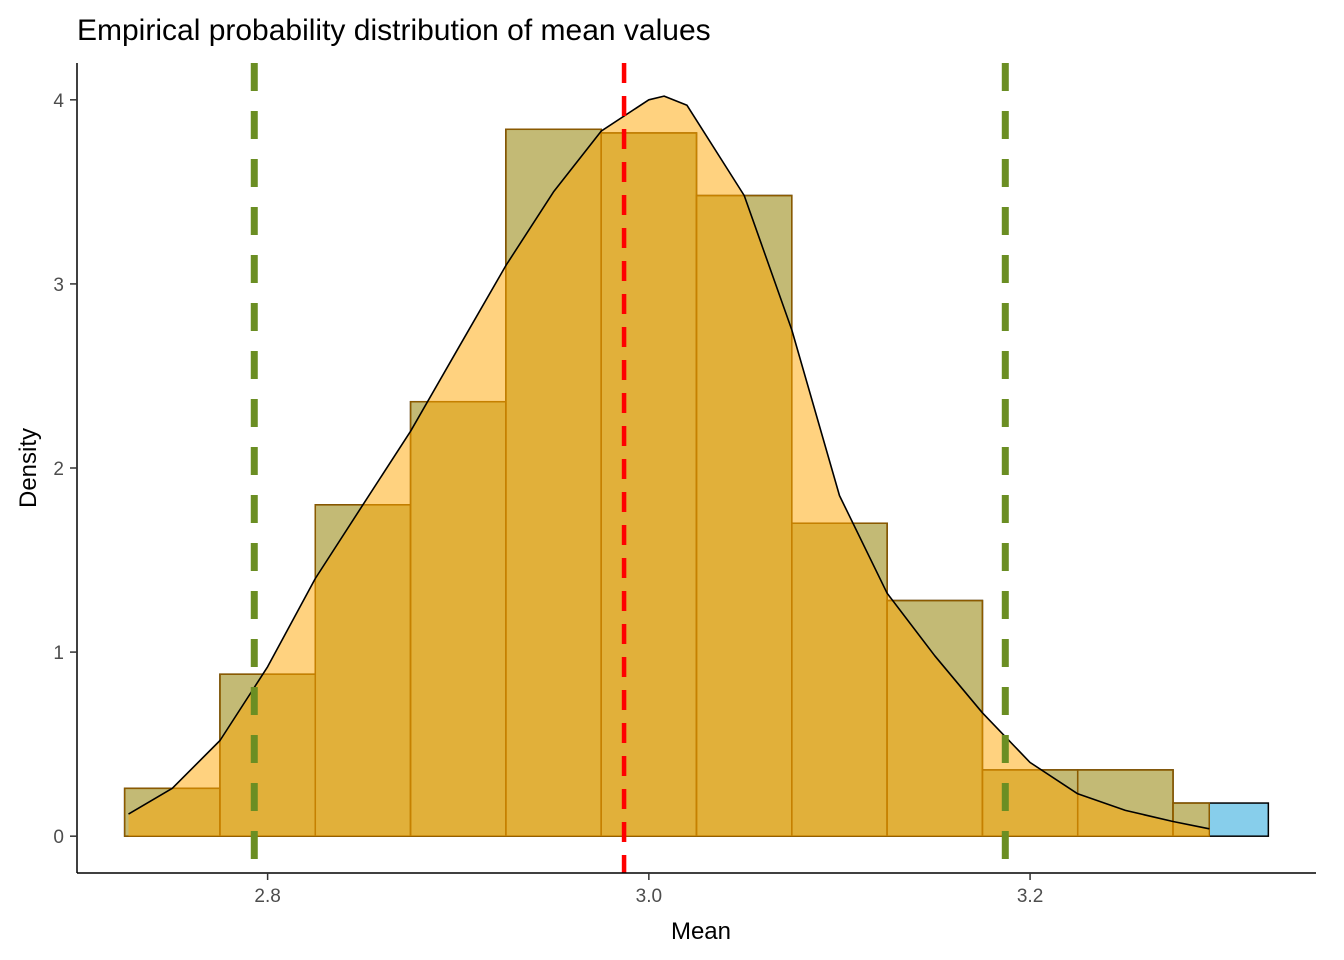 The width and height of the screenshot is (1344, 960). What do you see at coordinates (267, 896) in the screenshot?
I see `x-tick-label: 2.8` at bounding box center [267, 896].